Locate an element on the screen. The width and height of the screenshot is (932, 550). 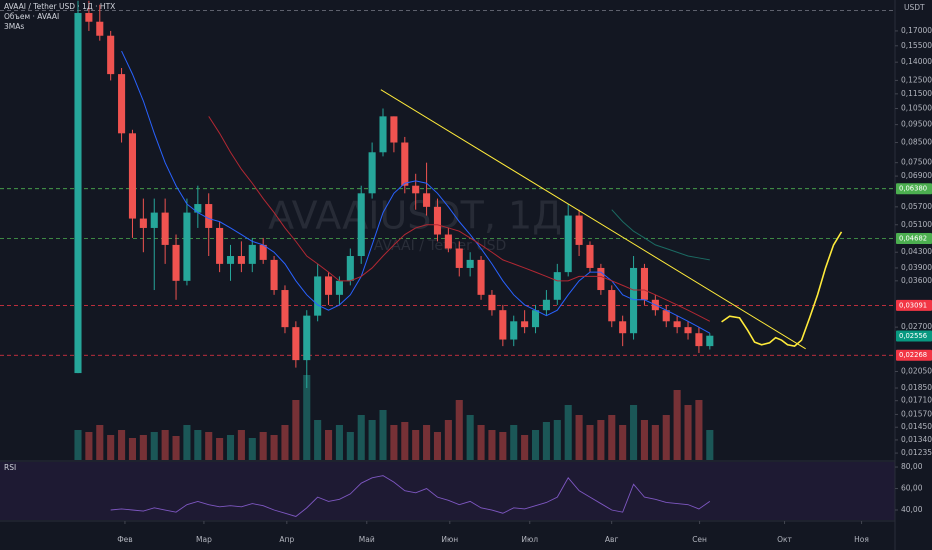
rsi-pane is located at coordinates (447, 491).